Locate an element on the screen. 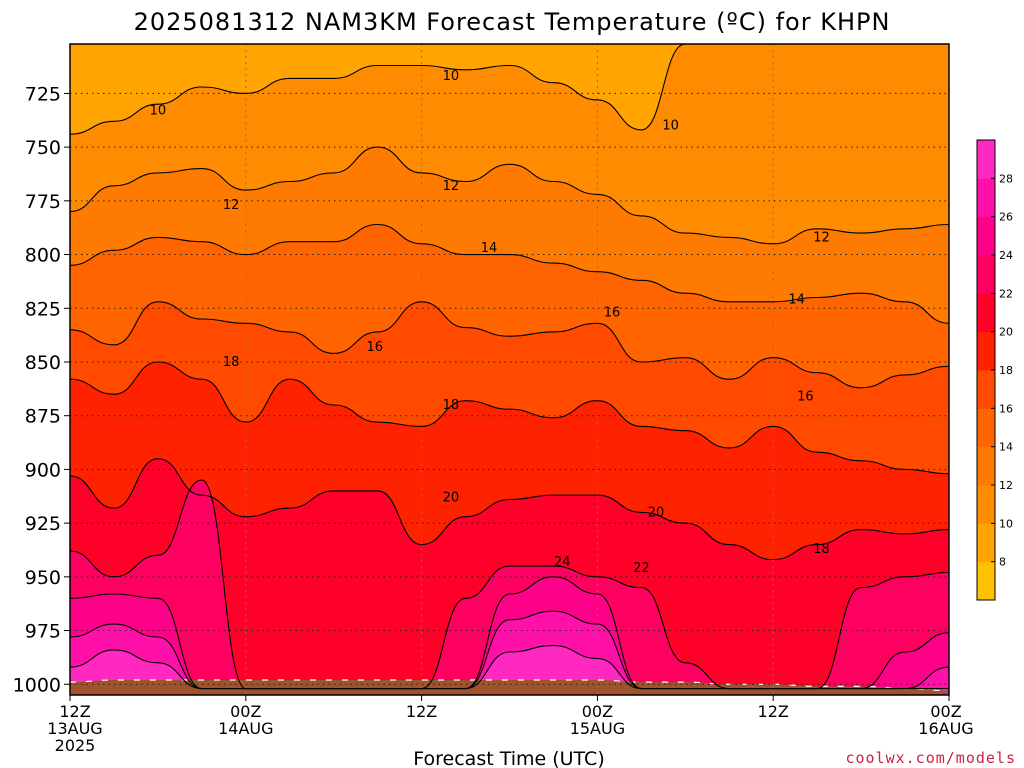 The height and width of the screenshot is (768, 1024). x-axis-title: Forecast Time (UTC) is located at coordinates (508, 758).